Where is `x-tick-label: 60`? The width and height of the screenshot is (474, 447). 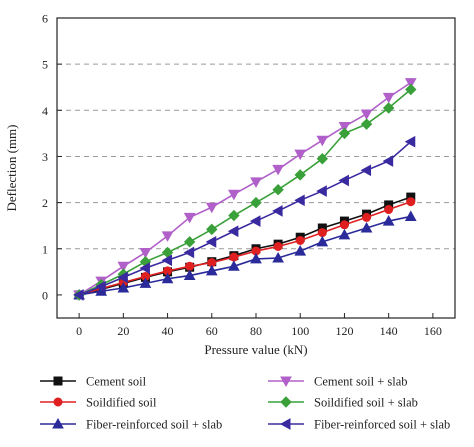 x-tick-label: 60 is located at coordinates (212, 331).